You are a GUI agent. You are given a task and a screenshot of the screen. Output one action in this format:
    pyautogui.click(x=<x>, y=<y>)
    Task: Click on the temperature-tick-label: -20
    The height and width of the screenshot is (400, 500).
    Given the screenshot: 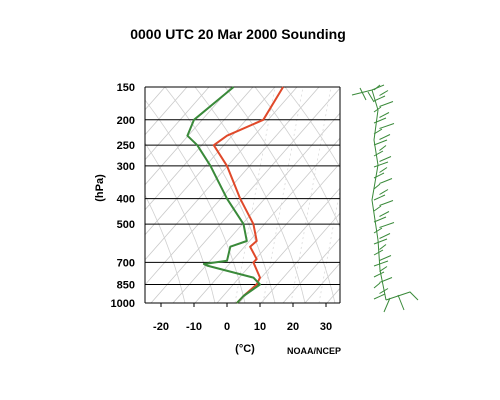 What is the action you would take?
    pyautogui.click(x=161, y=327)
    